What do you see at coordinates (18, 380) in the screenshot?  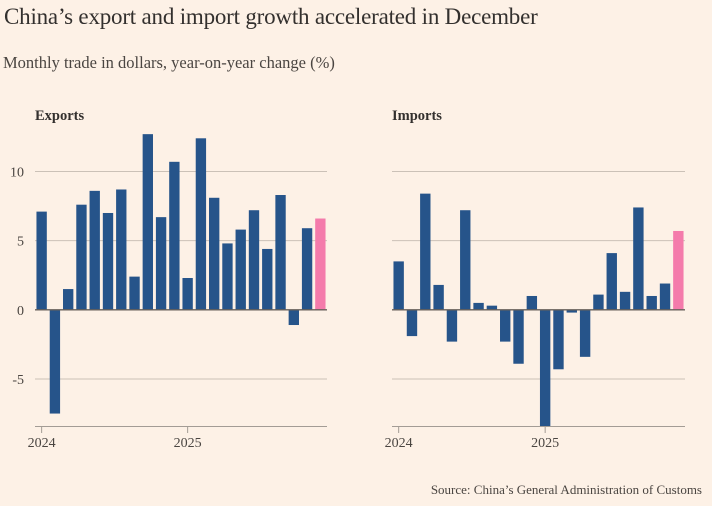 I see `y-tick-label: -5` at bounding box center [18, 380].